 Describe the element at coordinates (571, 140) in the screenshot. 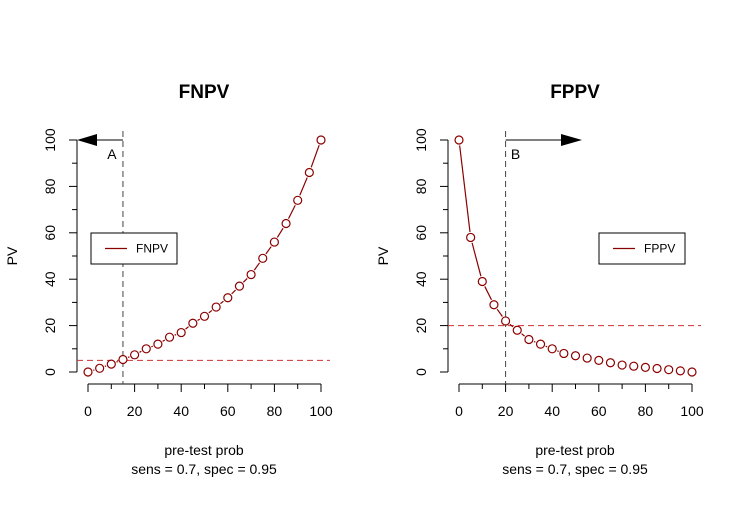

I see `arrow-head-right-icon` at that location.